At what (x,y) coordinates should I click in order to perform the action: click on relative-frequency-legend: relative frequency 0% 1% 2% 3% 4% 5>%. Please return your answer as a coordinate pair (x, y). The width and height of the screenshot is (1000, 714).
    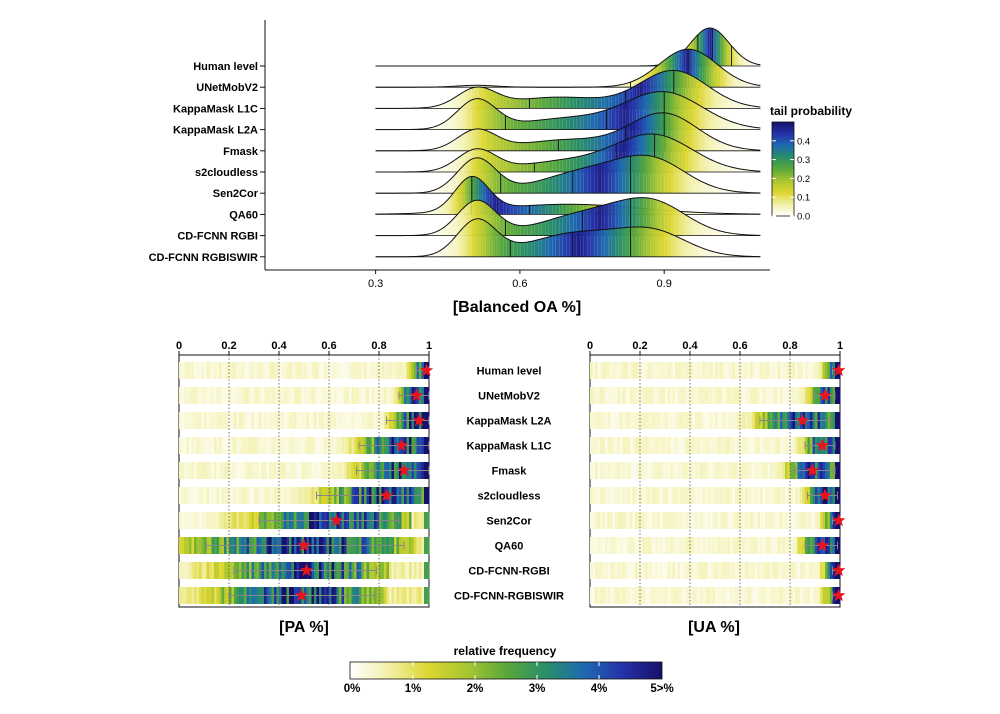
    Looking at the image, I should click on (509, 669).